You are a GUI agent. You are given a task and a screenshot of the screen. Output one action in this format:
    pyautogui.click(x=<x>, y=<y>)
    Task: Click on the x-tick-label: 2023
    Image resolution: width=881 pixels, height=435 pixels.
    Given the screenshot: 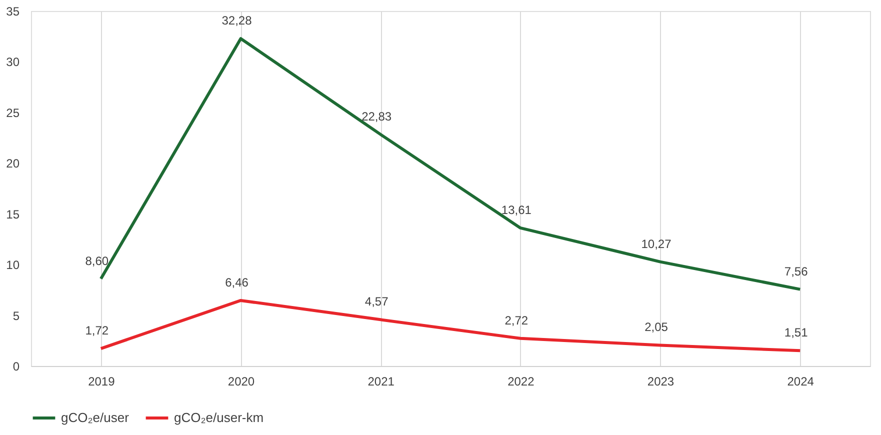 What is the action you would take?
    pyautogui.click(x=660, y=381)
    